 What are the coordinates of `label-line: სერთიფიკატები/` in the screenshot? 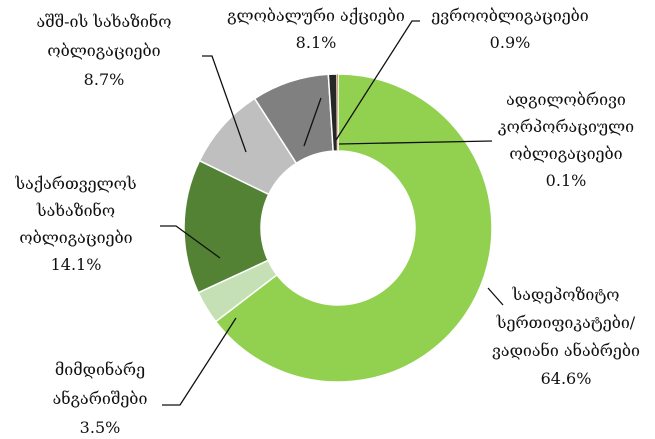 It's located at (566, 322).